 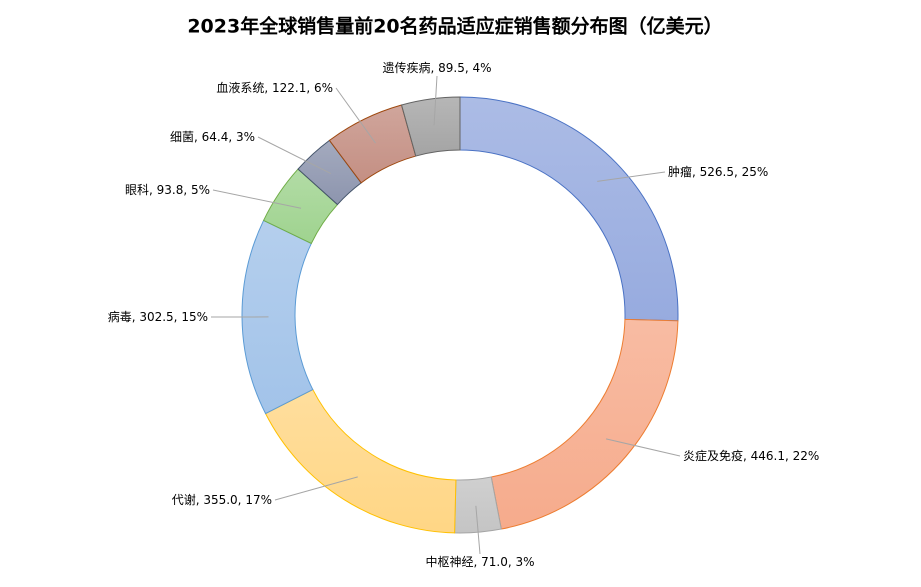 I want to click on data-label: 肿瘤, 526.5, 25%, so click(x=718, y=171).